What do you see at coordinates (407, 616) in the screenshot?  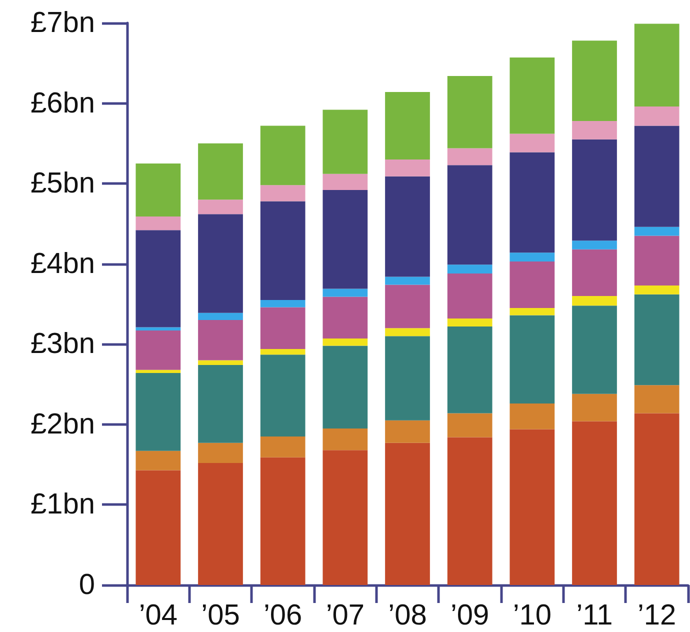 I see `x-tick-label: ’08` at bounding box center [407, 616].